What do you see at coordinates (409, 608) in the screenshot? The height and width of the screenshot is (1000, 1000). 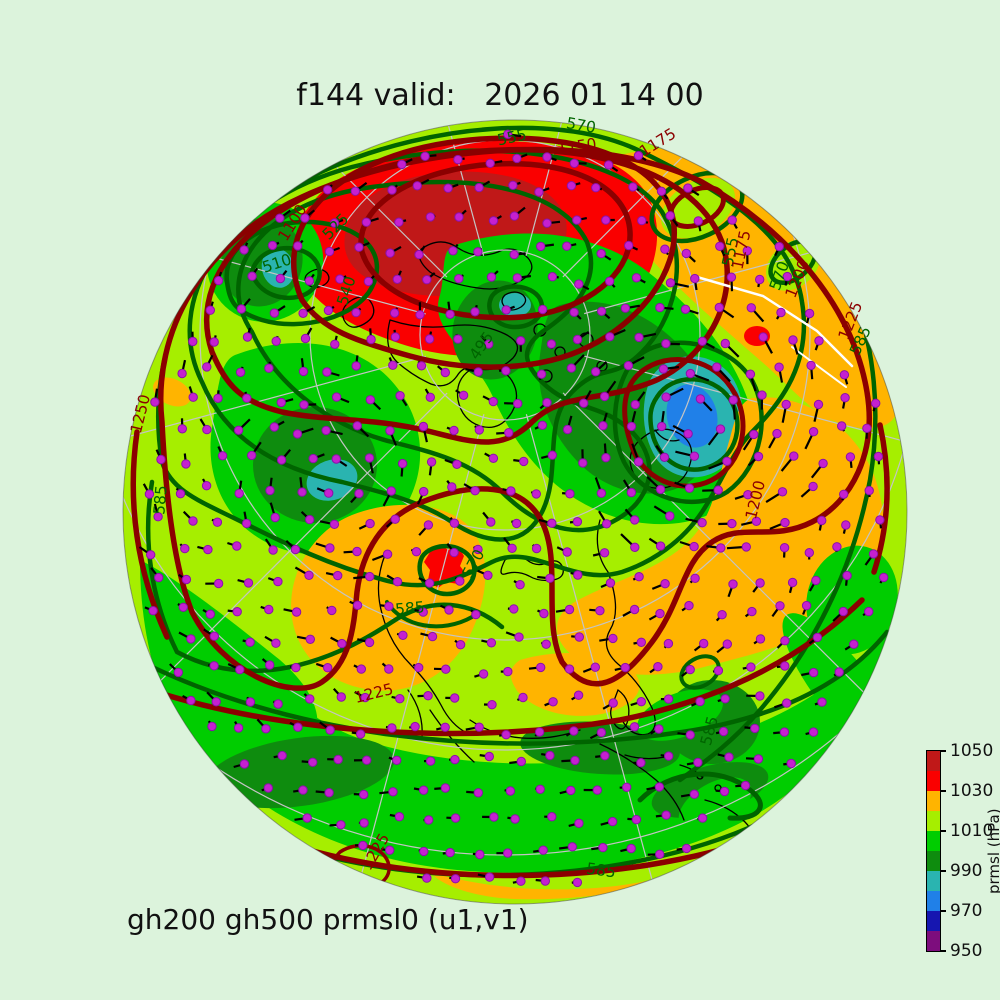 I see `contour-label-gh500: 585` at bounding box center [409, 608].